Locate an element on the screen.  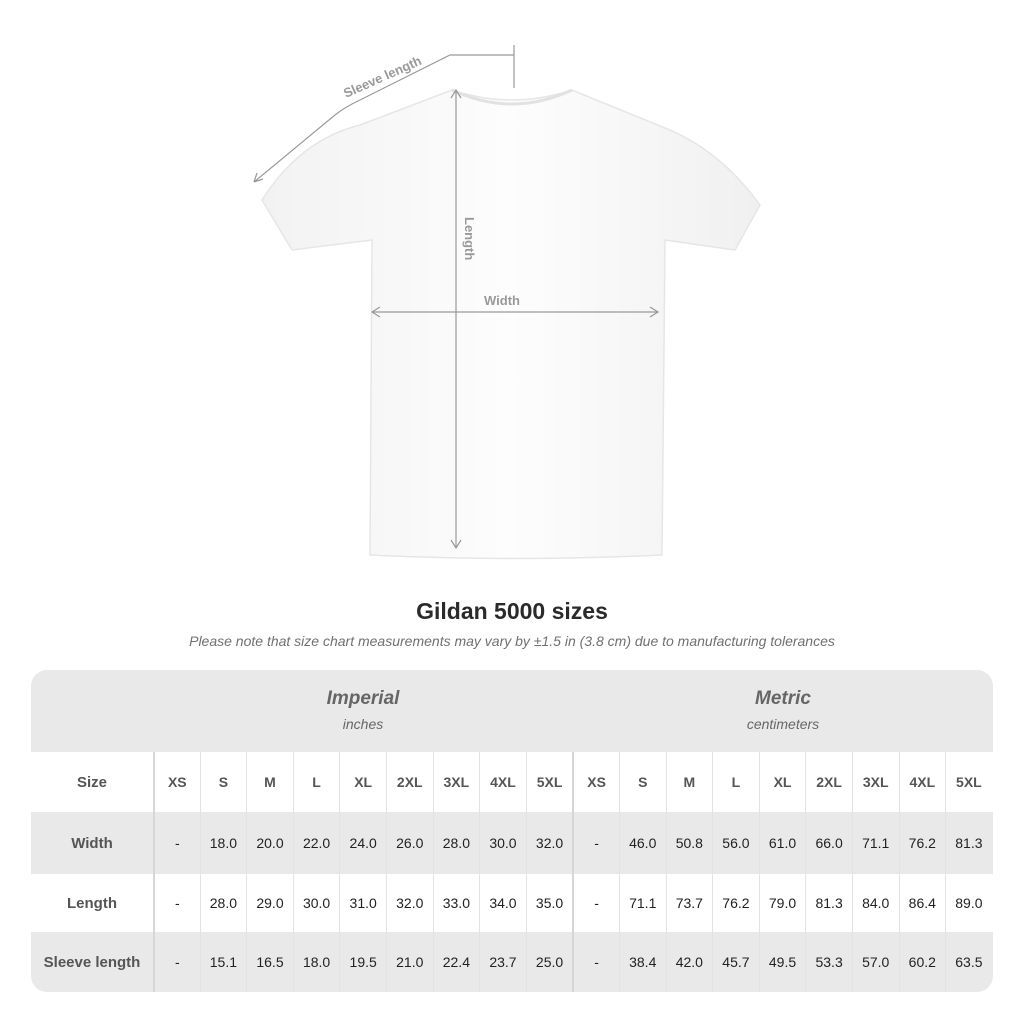
imperial-value: 31.0 is located at coordinates (362, 903).